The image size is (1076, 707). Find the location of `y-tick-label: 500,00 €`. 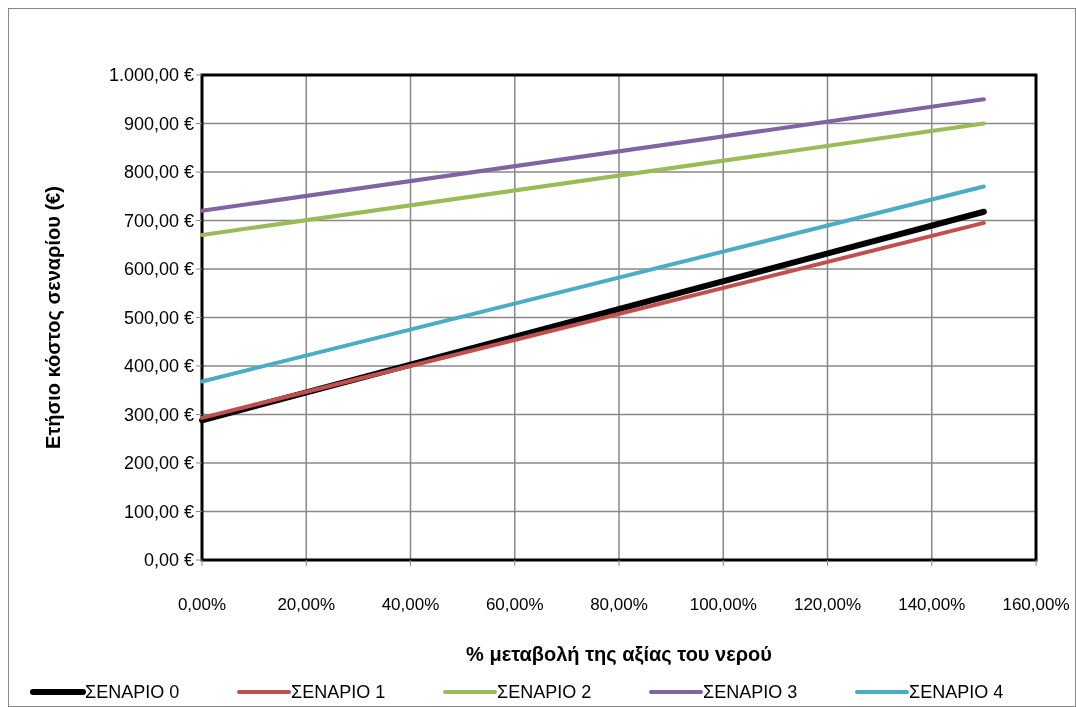

y-tick-label: 500,00 € is located at coordinates (158, 317).